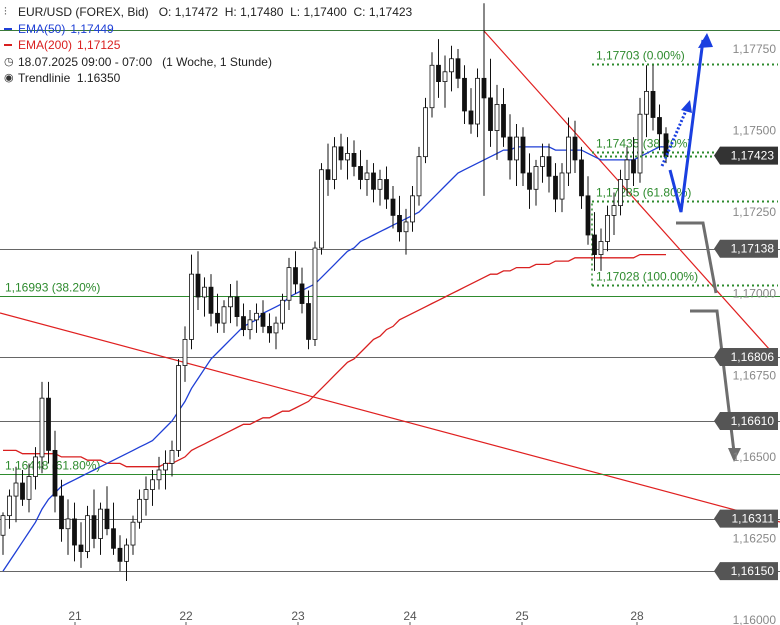  What do you see at coordinates (75, 616) in the screenshot?
I see `x-tick-label: 21` at bounding box center [75, 616].